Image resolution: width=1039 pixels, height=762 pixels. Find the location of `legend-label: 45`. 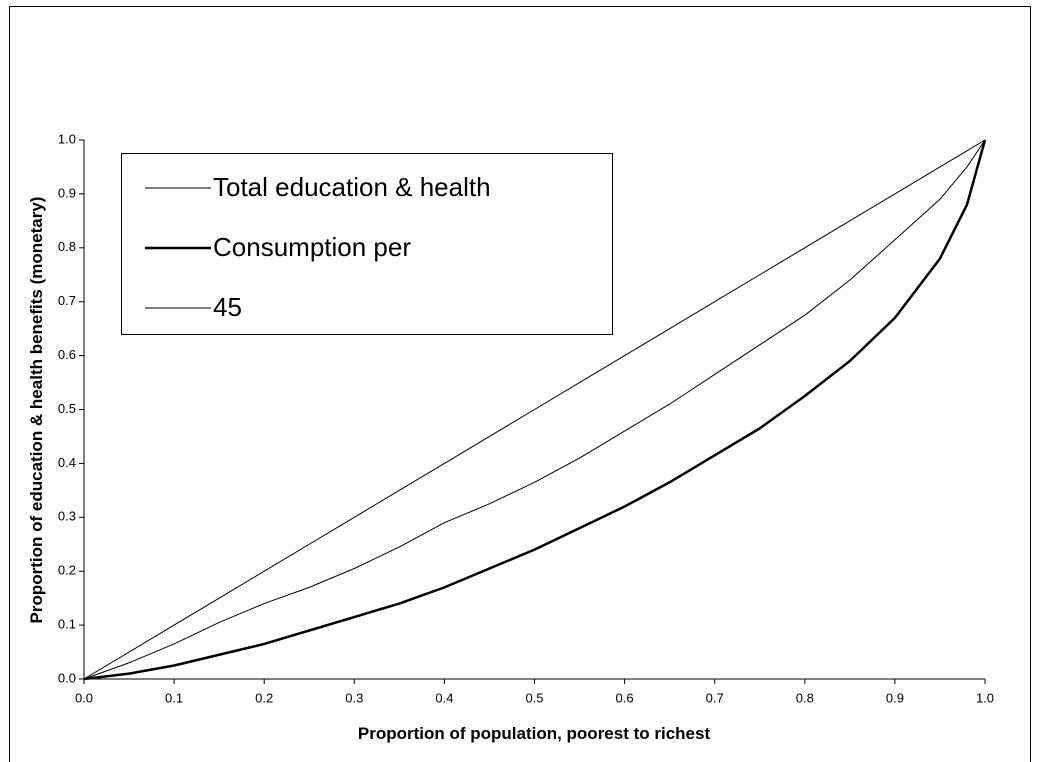

legend-label: 45 is located at coordinates (227, 307).